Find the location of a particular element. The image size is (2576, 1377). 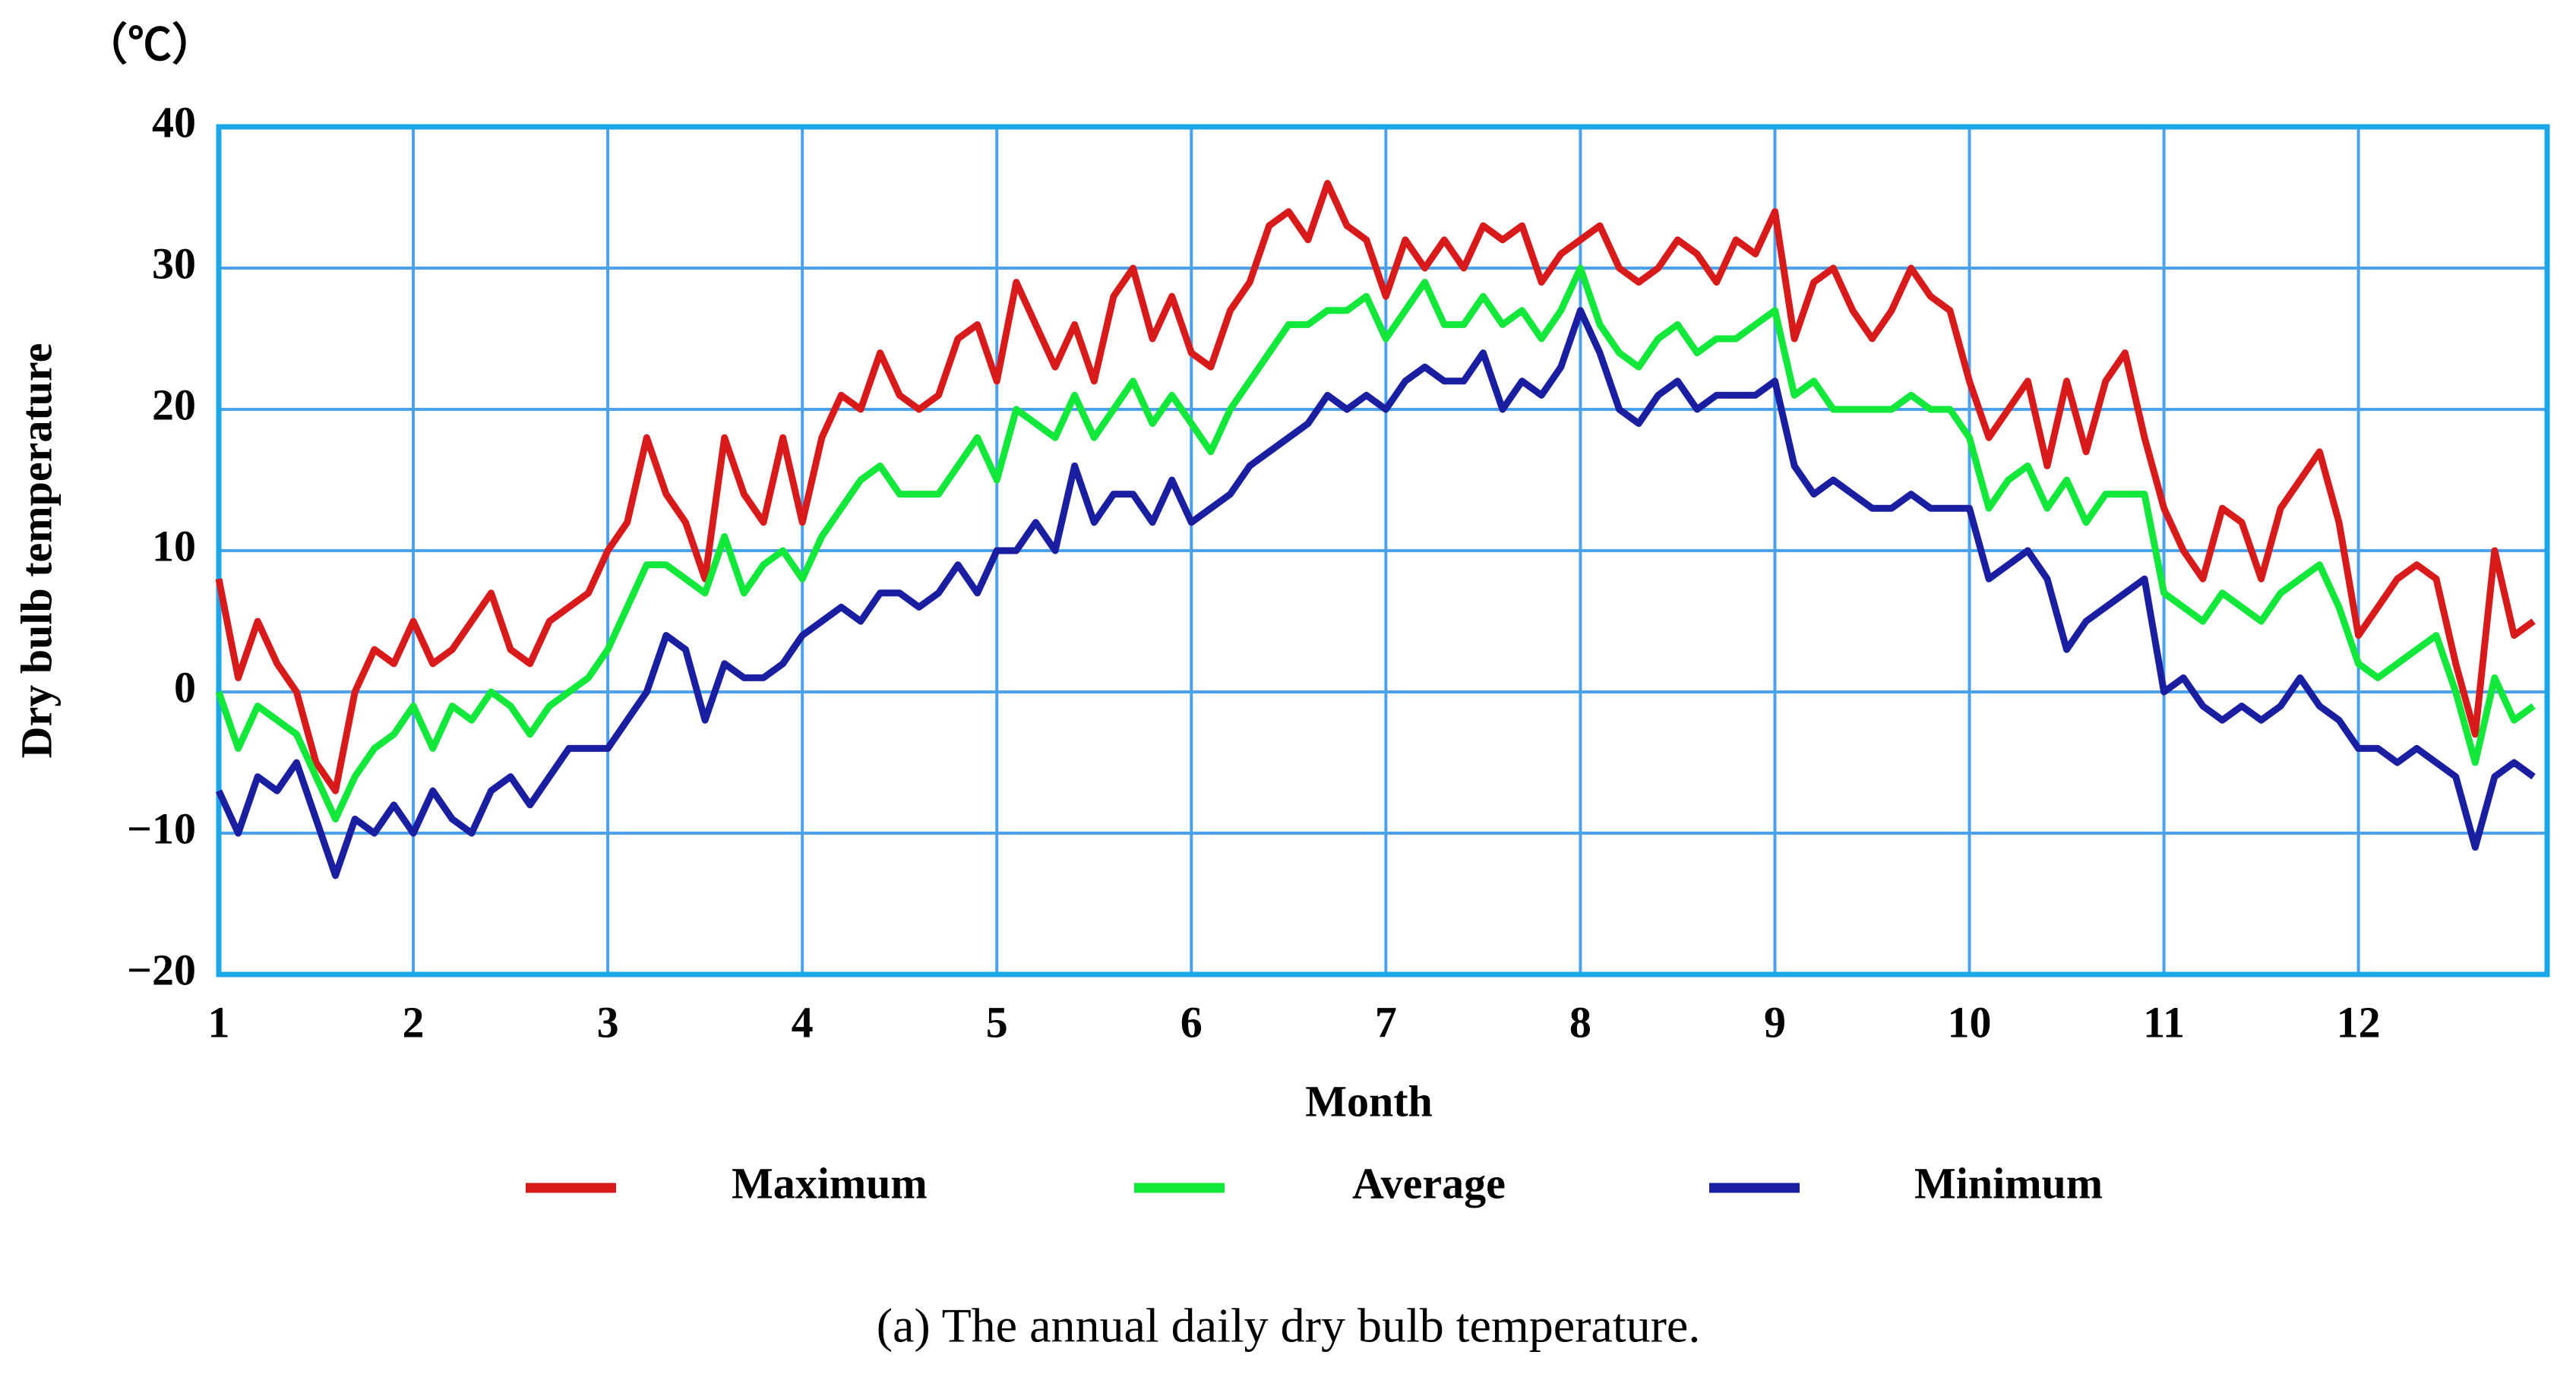

x-tick-label: 2 is located at coordinates (414, 1022).